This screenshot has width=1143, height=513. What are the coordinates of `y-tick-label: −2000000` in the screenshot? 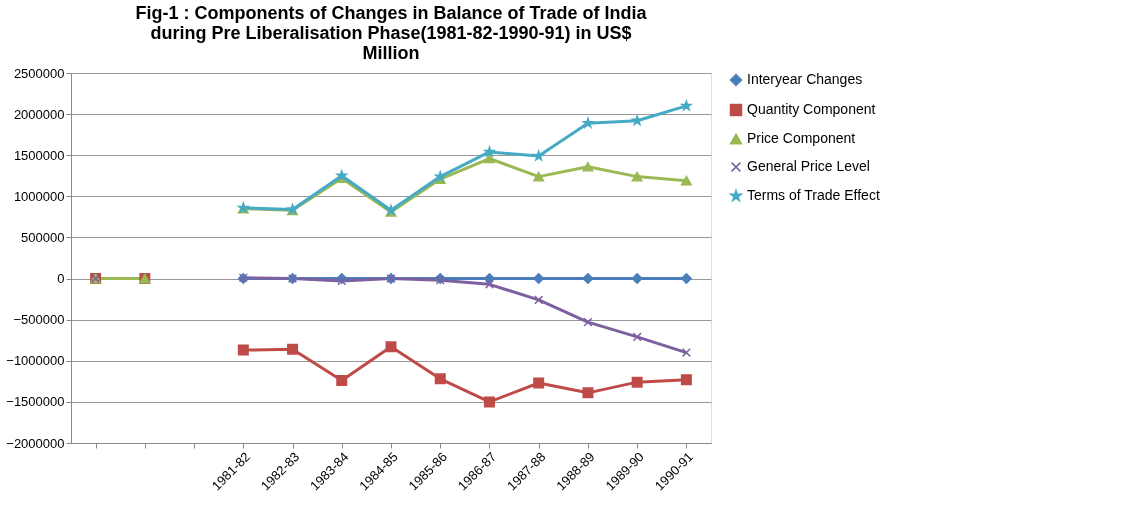 It's located at (35, 443).